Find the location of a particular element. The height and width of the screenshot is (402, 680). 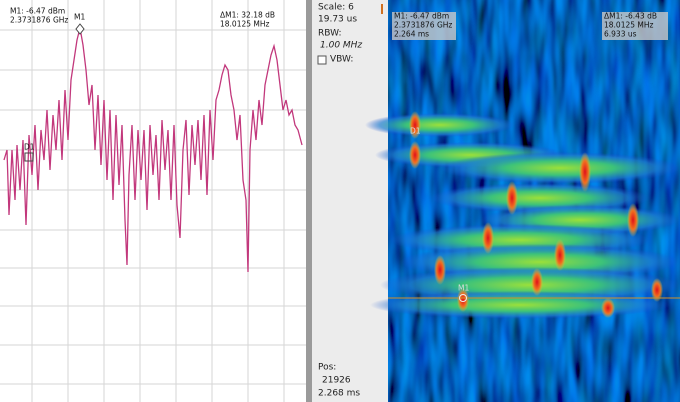

pos-time: 2.268 ms is located at coordinates (339, 394).